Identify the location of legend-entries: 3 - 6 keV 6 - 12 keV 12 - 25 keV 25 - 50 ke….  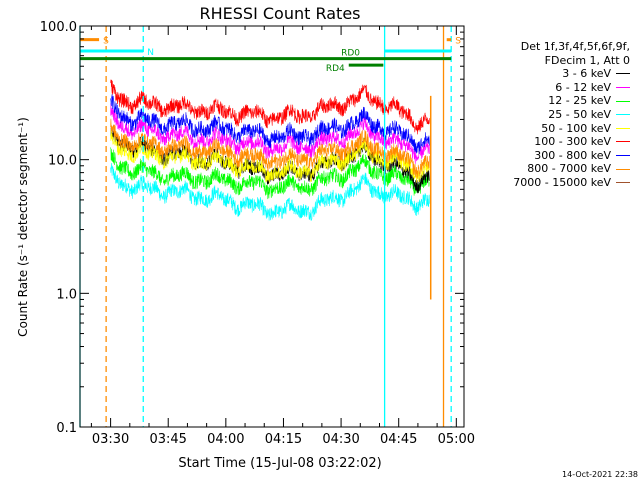
(558, 128).